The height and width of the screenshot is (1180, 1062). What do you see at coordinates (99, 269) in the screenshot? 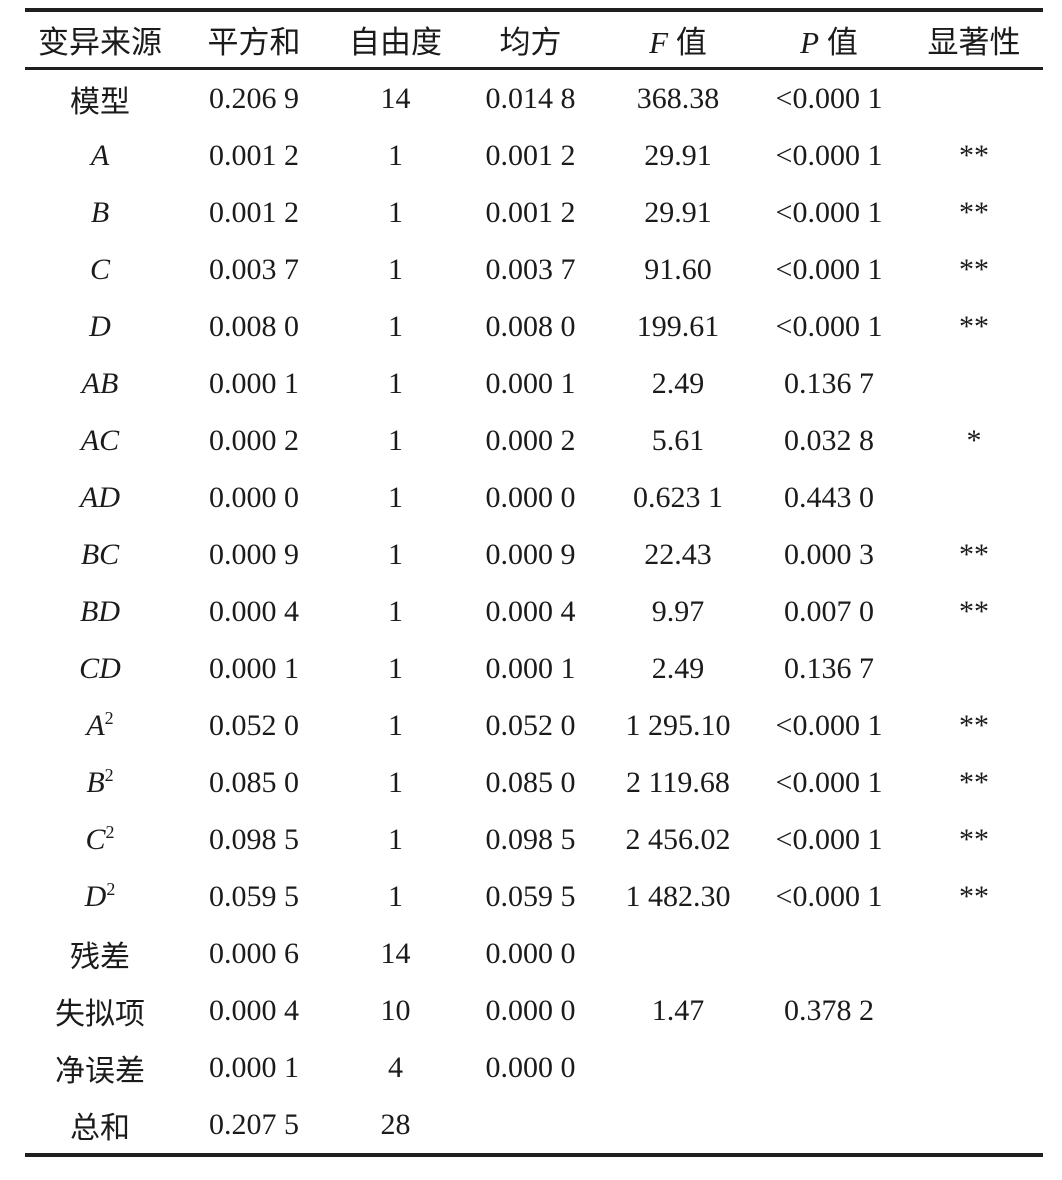
I see `cell-source: C` at bounding box center [99, 269].